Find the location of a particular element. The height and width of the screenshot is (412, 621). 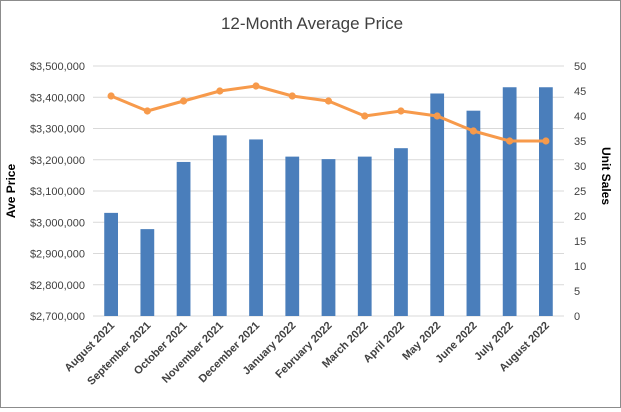

y-tick-label: $3,000,000 is located at coordinates (57, 223).